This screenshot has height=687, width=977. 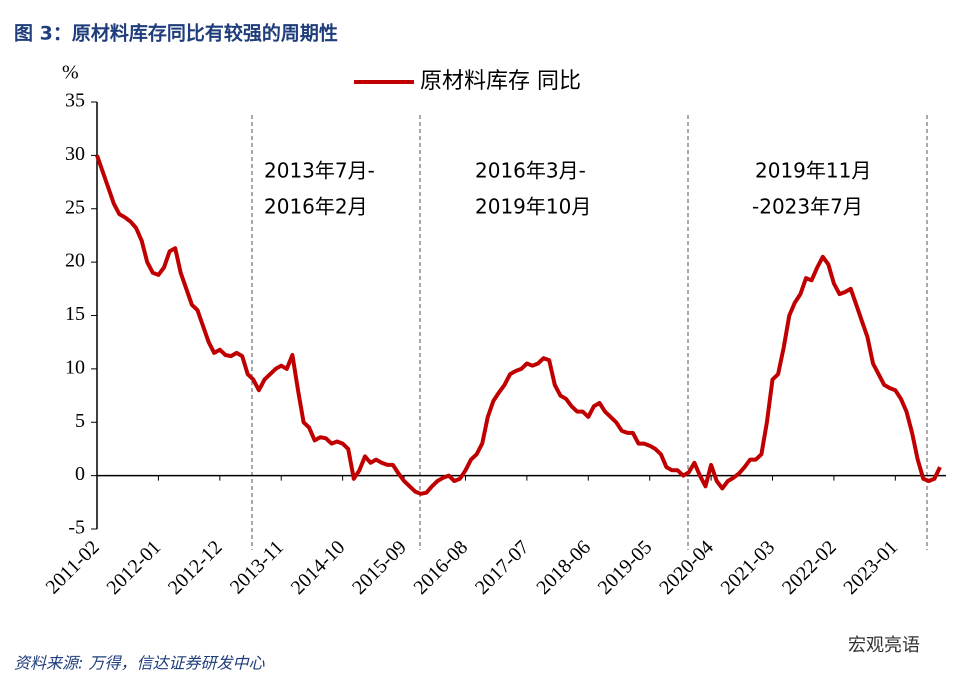 What do you see at coordinates (813, 171) in the screenshot?
I see `annotation: 2019年11月` at bounding box center [813, 171].